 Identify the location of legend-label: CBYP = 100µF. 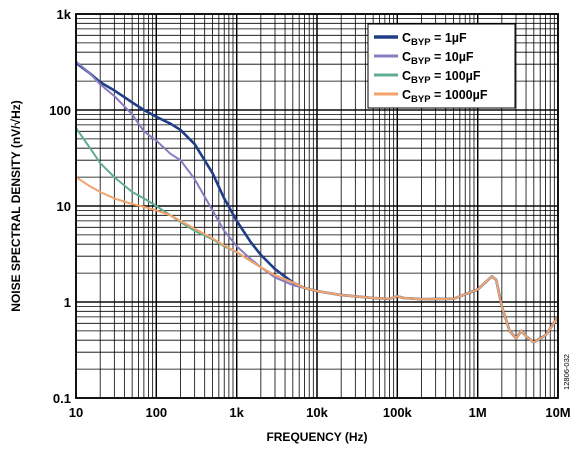
(441, 77).